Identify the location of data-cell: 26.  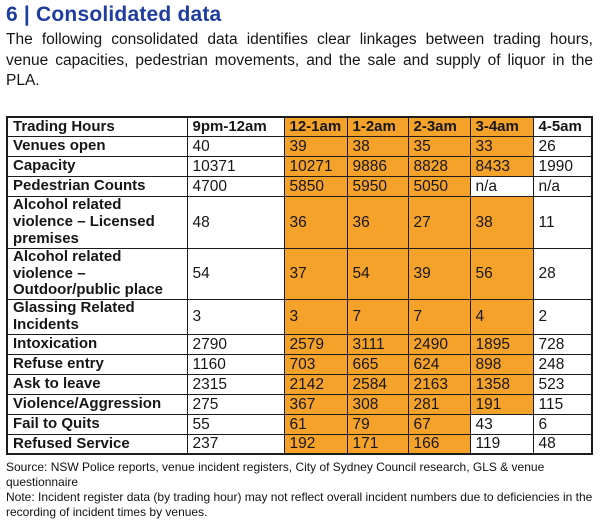
(562, 147).